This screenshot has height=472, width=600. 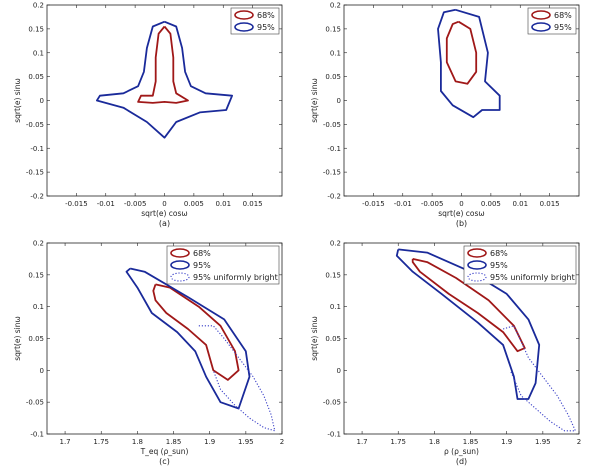 I want to click on x-axis-label: T_eq (ρ_sun), so click(x=164, y=451).